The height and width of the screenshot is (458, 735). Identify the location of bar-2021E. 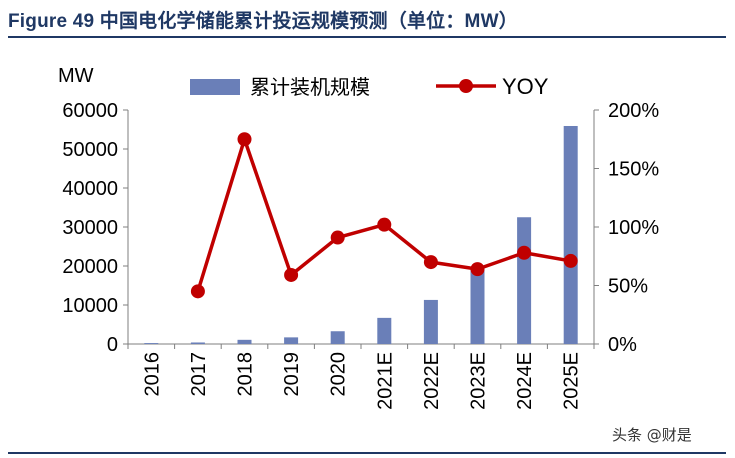
(384, 330).